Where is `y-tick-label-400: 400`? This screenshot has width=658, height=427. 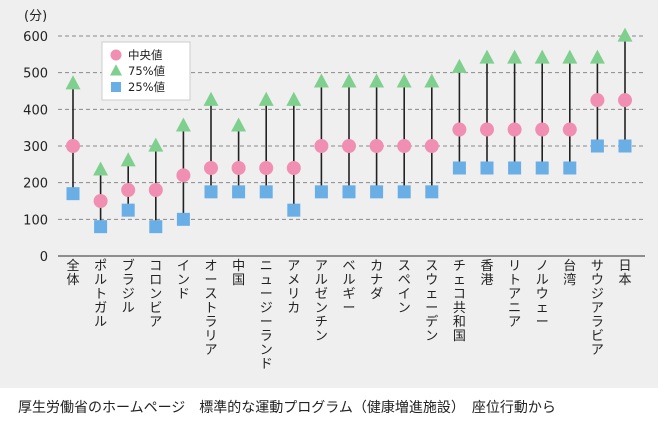
y-tick-label-400: 400 is located at coordinates (35, 110).